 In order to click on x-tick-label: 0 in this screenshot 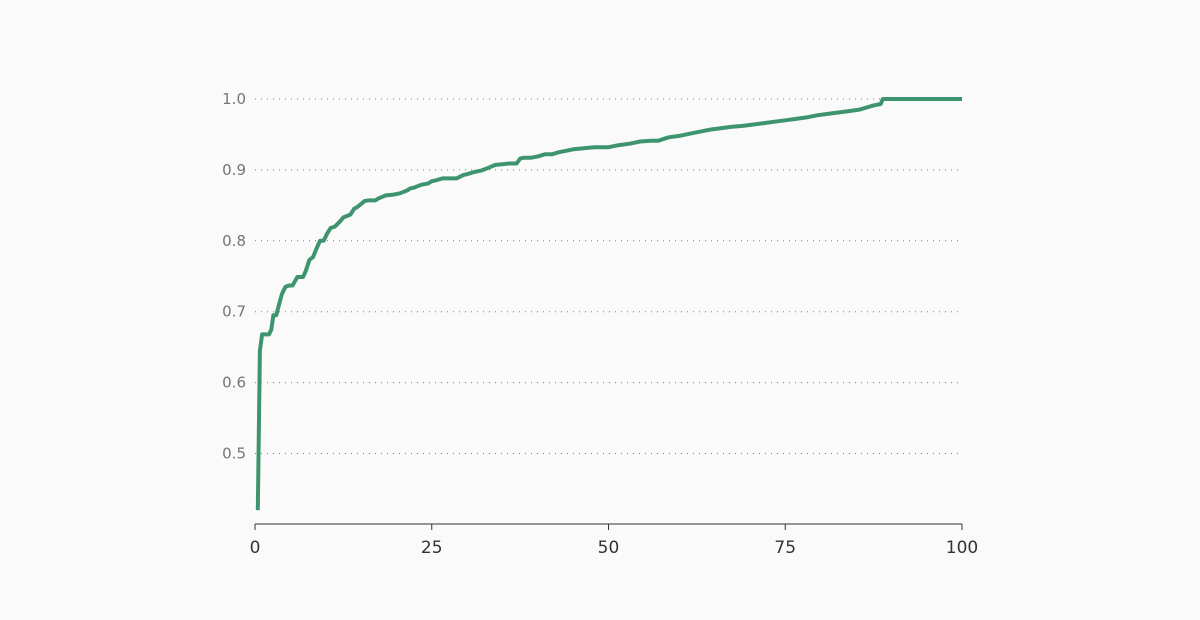, I will do `click(255, 548)`.